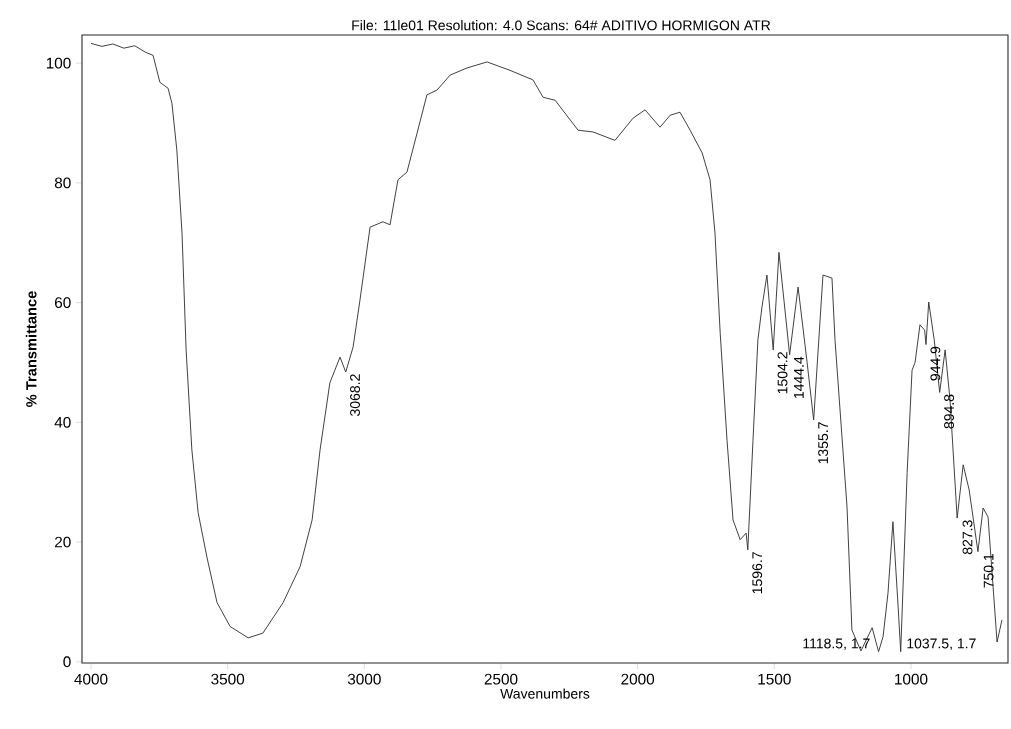 This screenshot has width=1011, height=729. What do you see at coordinates (935, 363) in the screenshot?
I see `annotation: 944.9` at bounding box center [935, 363].